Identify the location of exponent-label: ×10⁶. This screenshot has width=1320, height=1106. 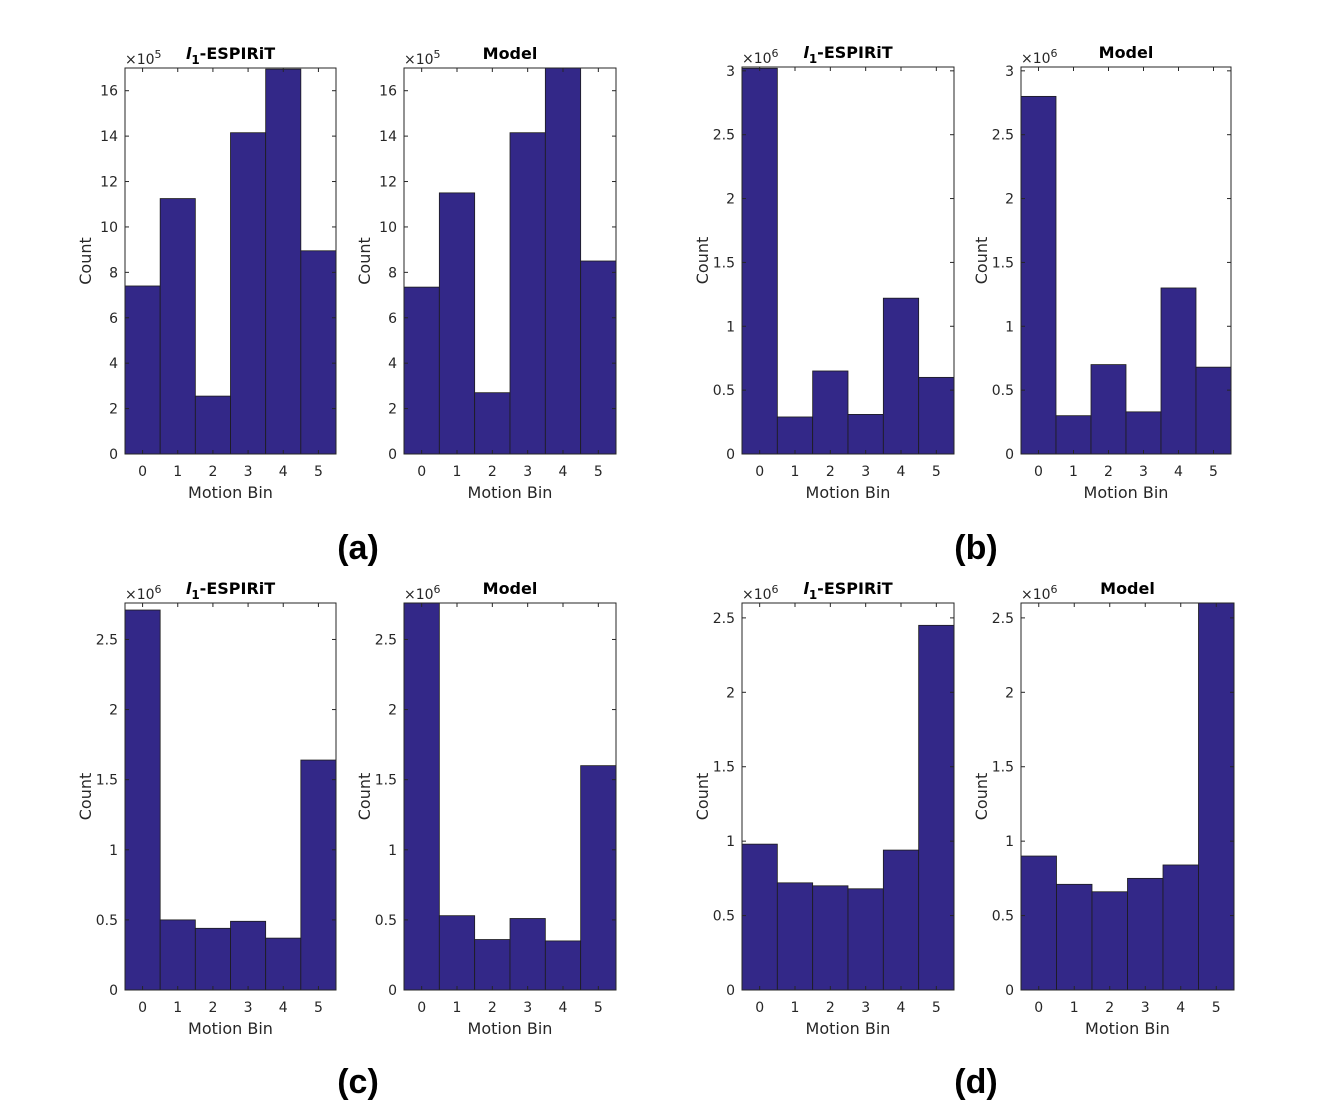
(760, 57).